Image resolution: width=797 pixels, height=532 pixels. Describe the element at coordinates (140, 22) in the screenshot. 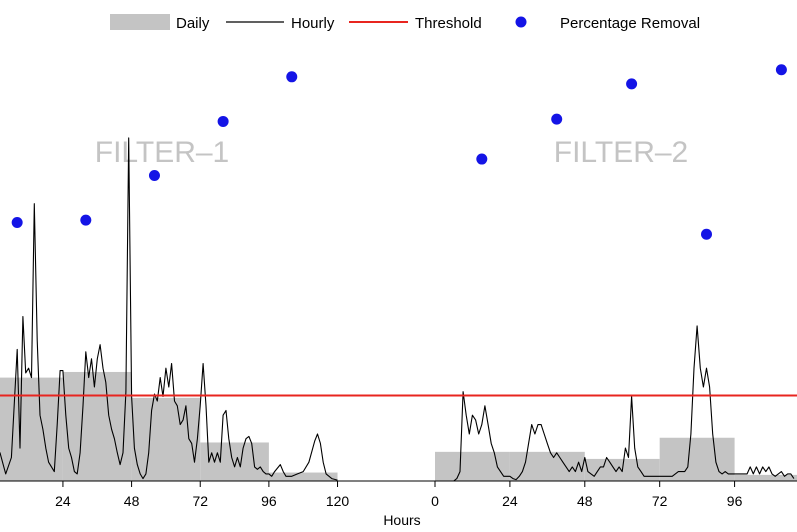

I see `legend-swatch-daily` at that location.